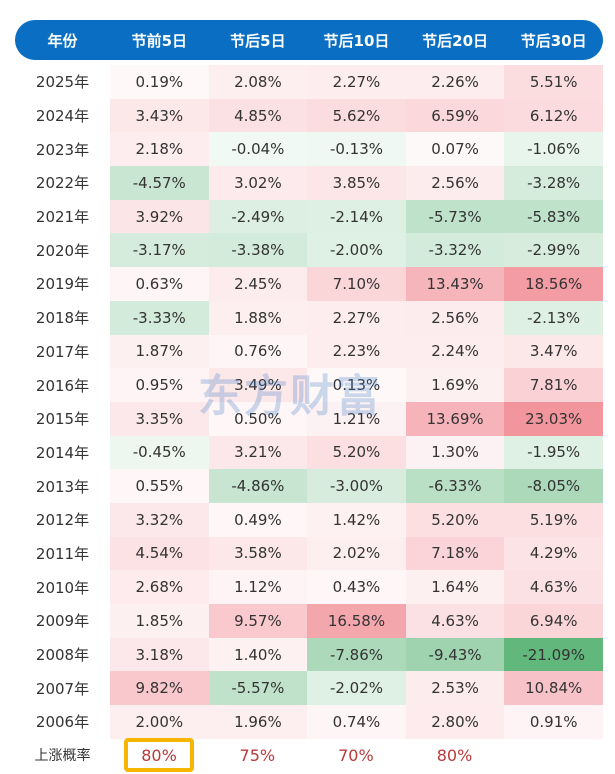 The height and width of the screenshot is (774, 615). Describe the element at coordinates (553, 385) in the screenshot. I see `value-cell: 7.81%` at that location.